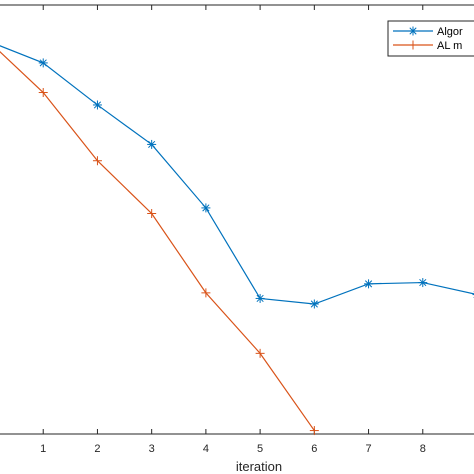  I want to click on x-tick-label: 7, so click(368, 449).